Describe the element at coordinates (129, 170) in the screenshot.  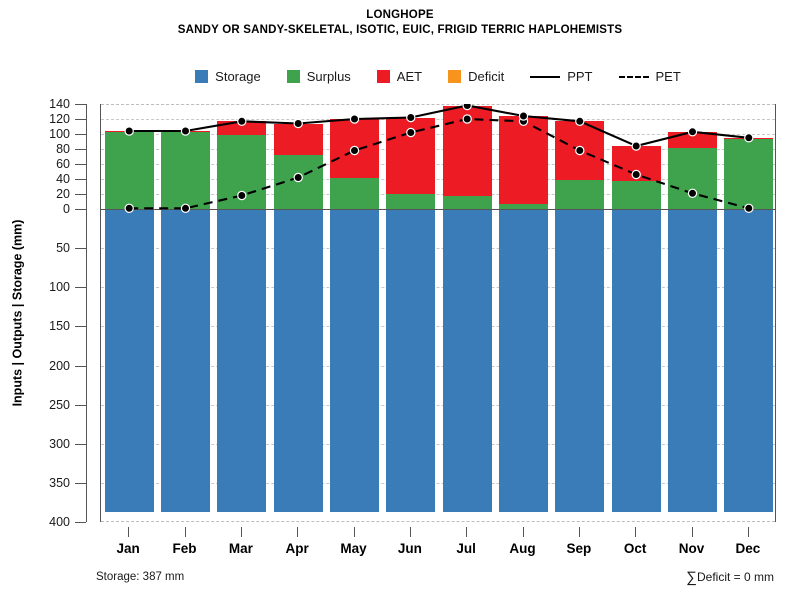
I see `bar-upper-jan` at that location.